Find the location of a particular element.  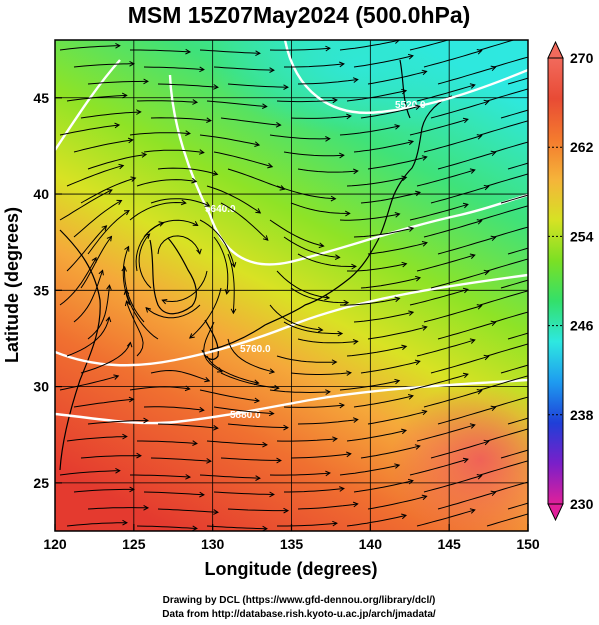

x-tick-label: 150 is located at coordinates (528, 544).